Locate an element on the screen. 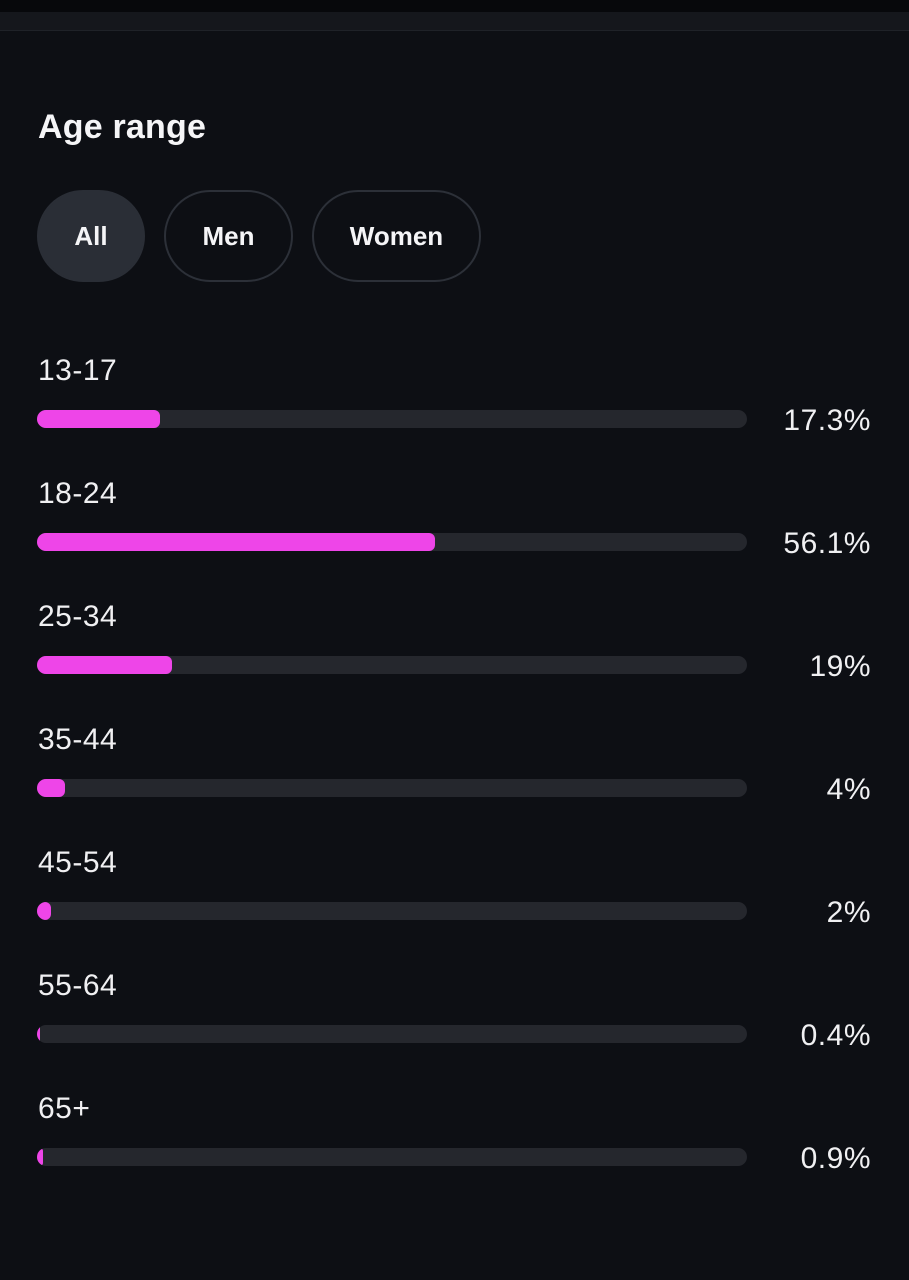 The height and width of the screenshot is (1280, 909). top-divider is located at coordinates (454, 15).